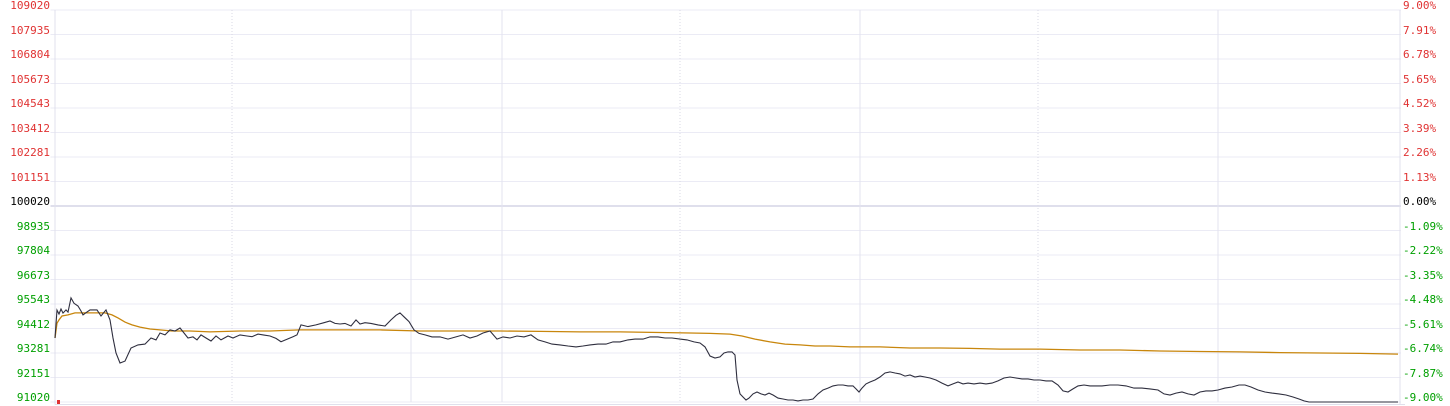 This screenshot has height=406, width=1450. What do you see at coordinates (1423, 275) in the screenshot?
I see `right-axis-label: -3.35%` at bounding box center [1423, 275].